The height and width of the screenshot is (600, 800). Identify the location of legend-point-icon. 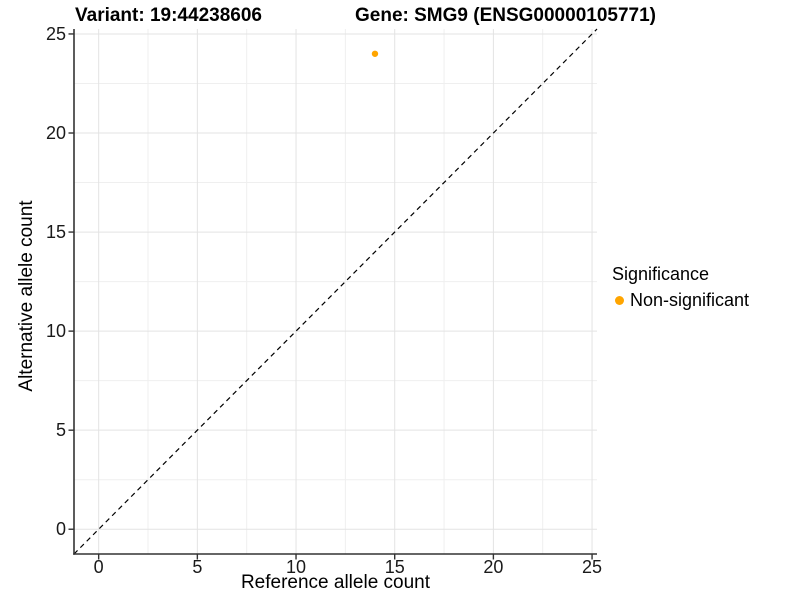
(619, 300).